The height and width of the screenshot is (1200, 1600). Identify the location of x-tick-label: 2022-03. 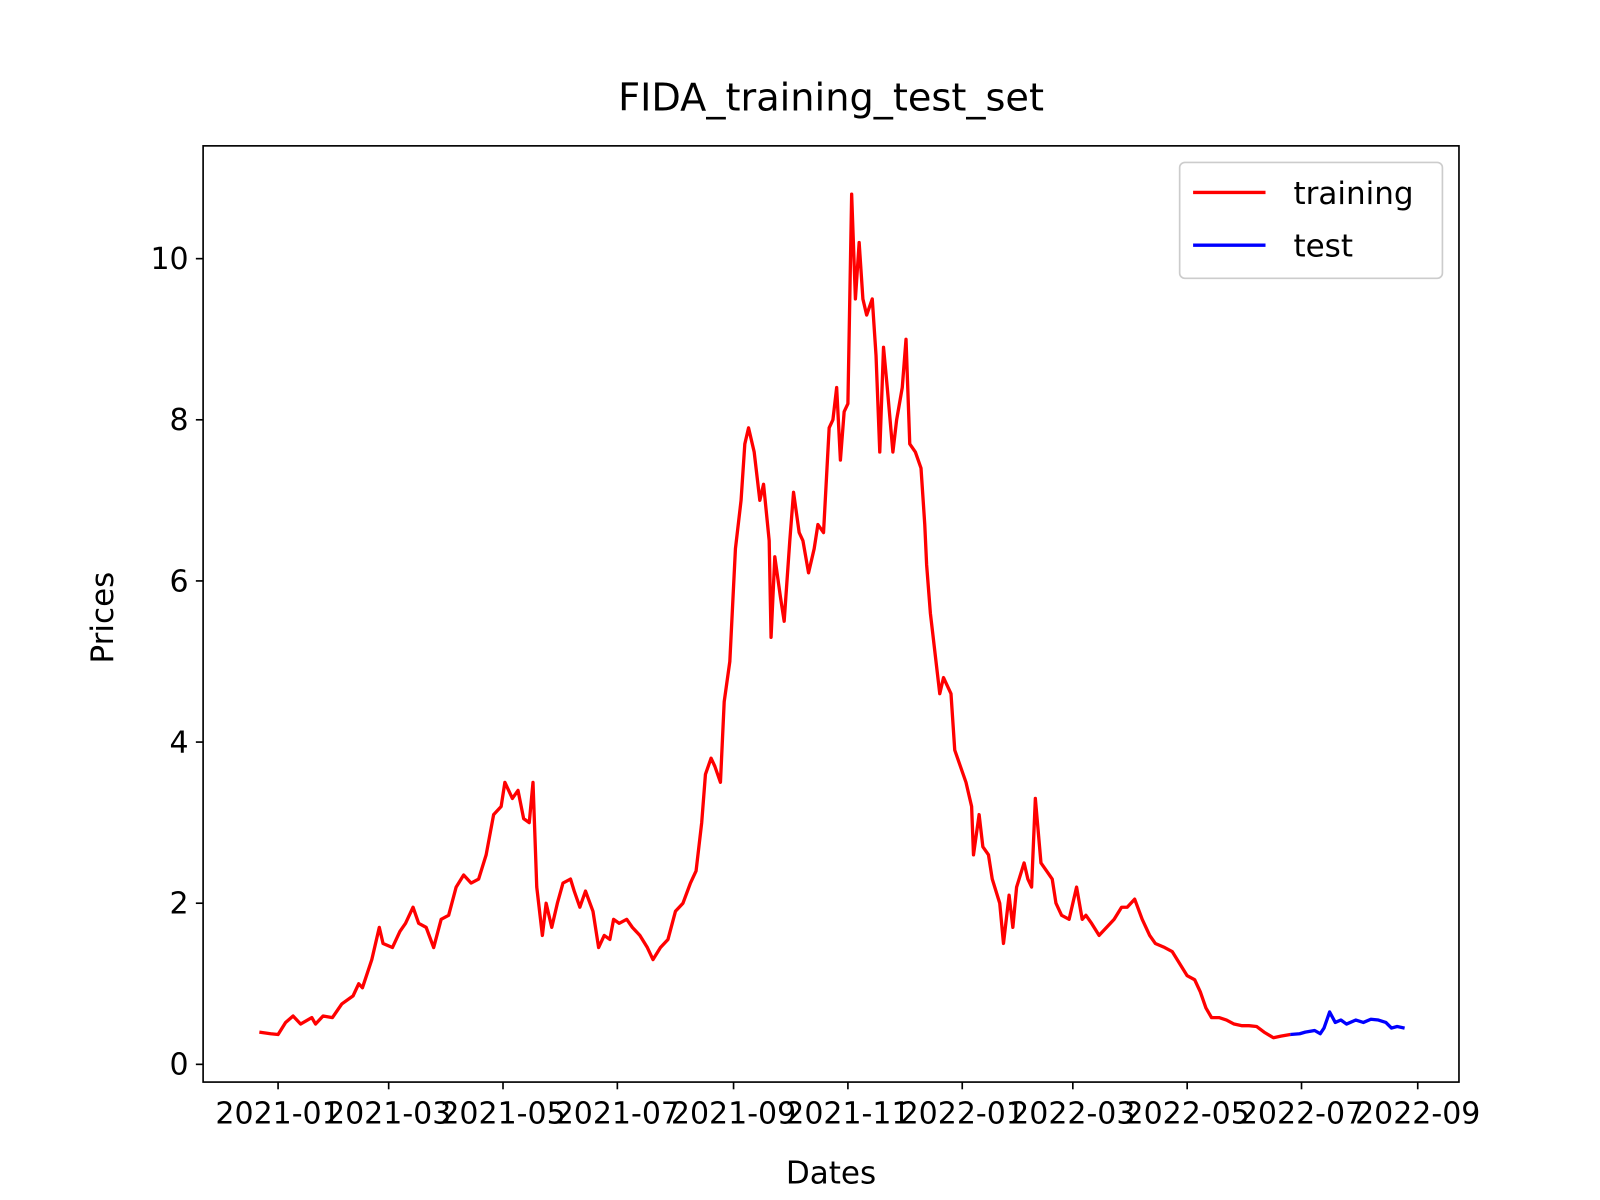
(1072, 1113).